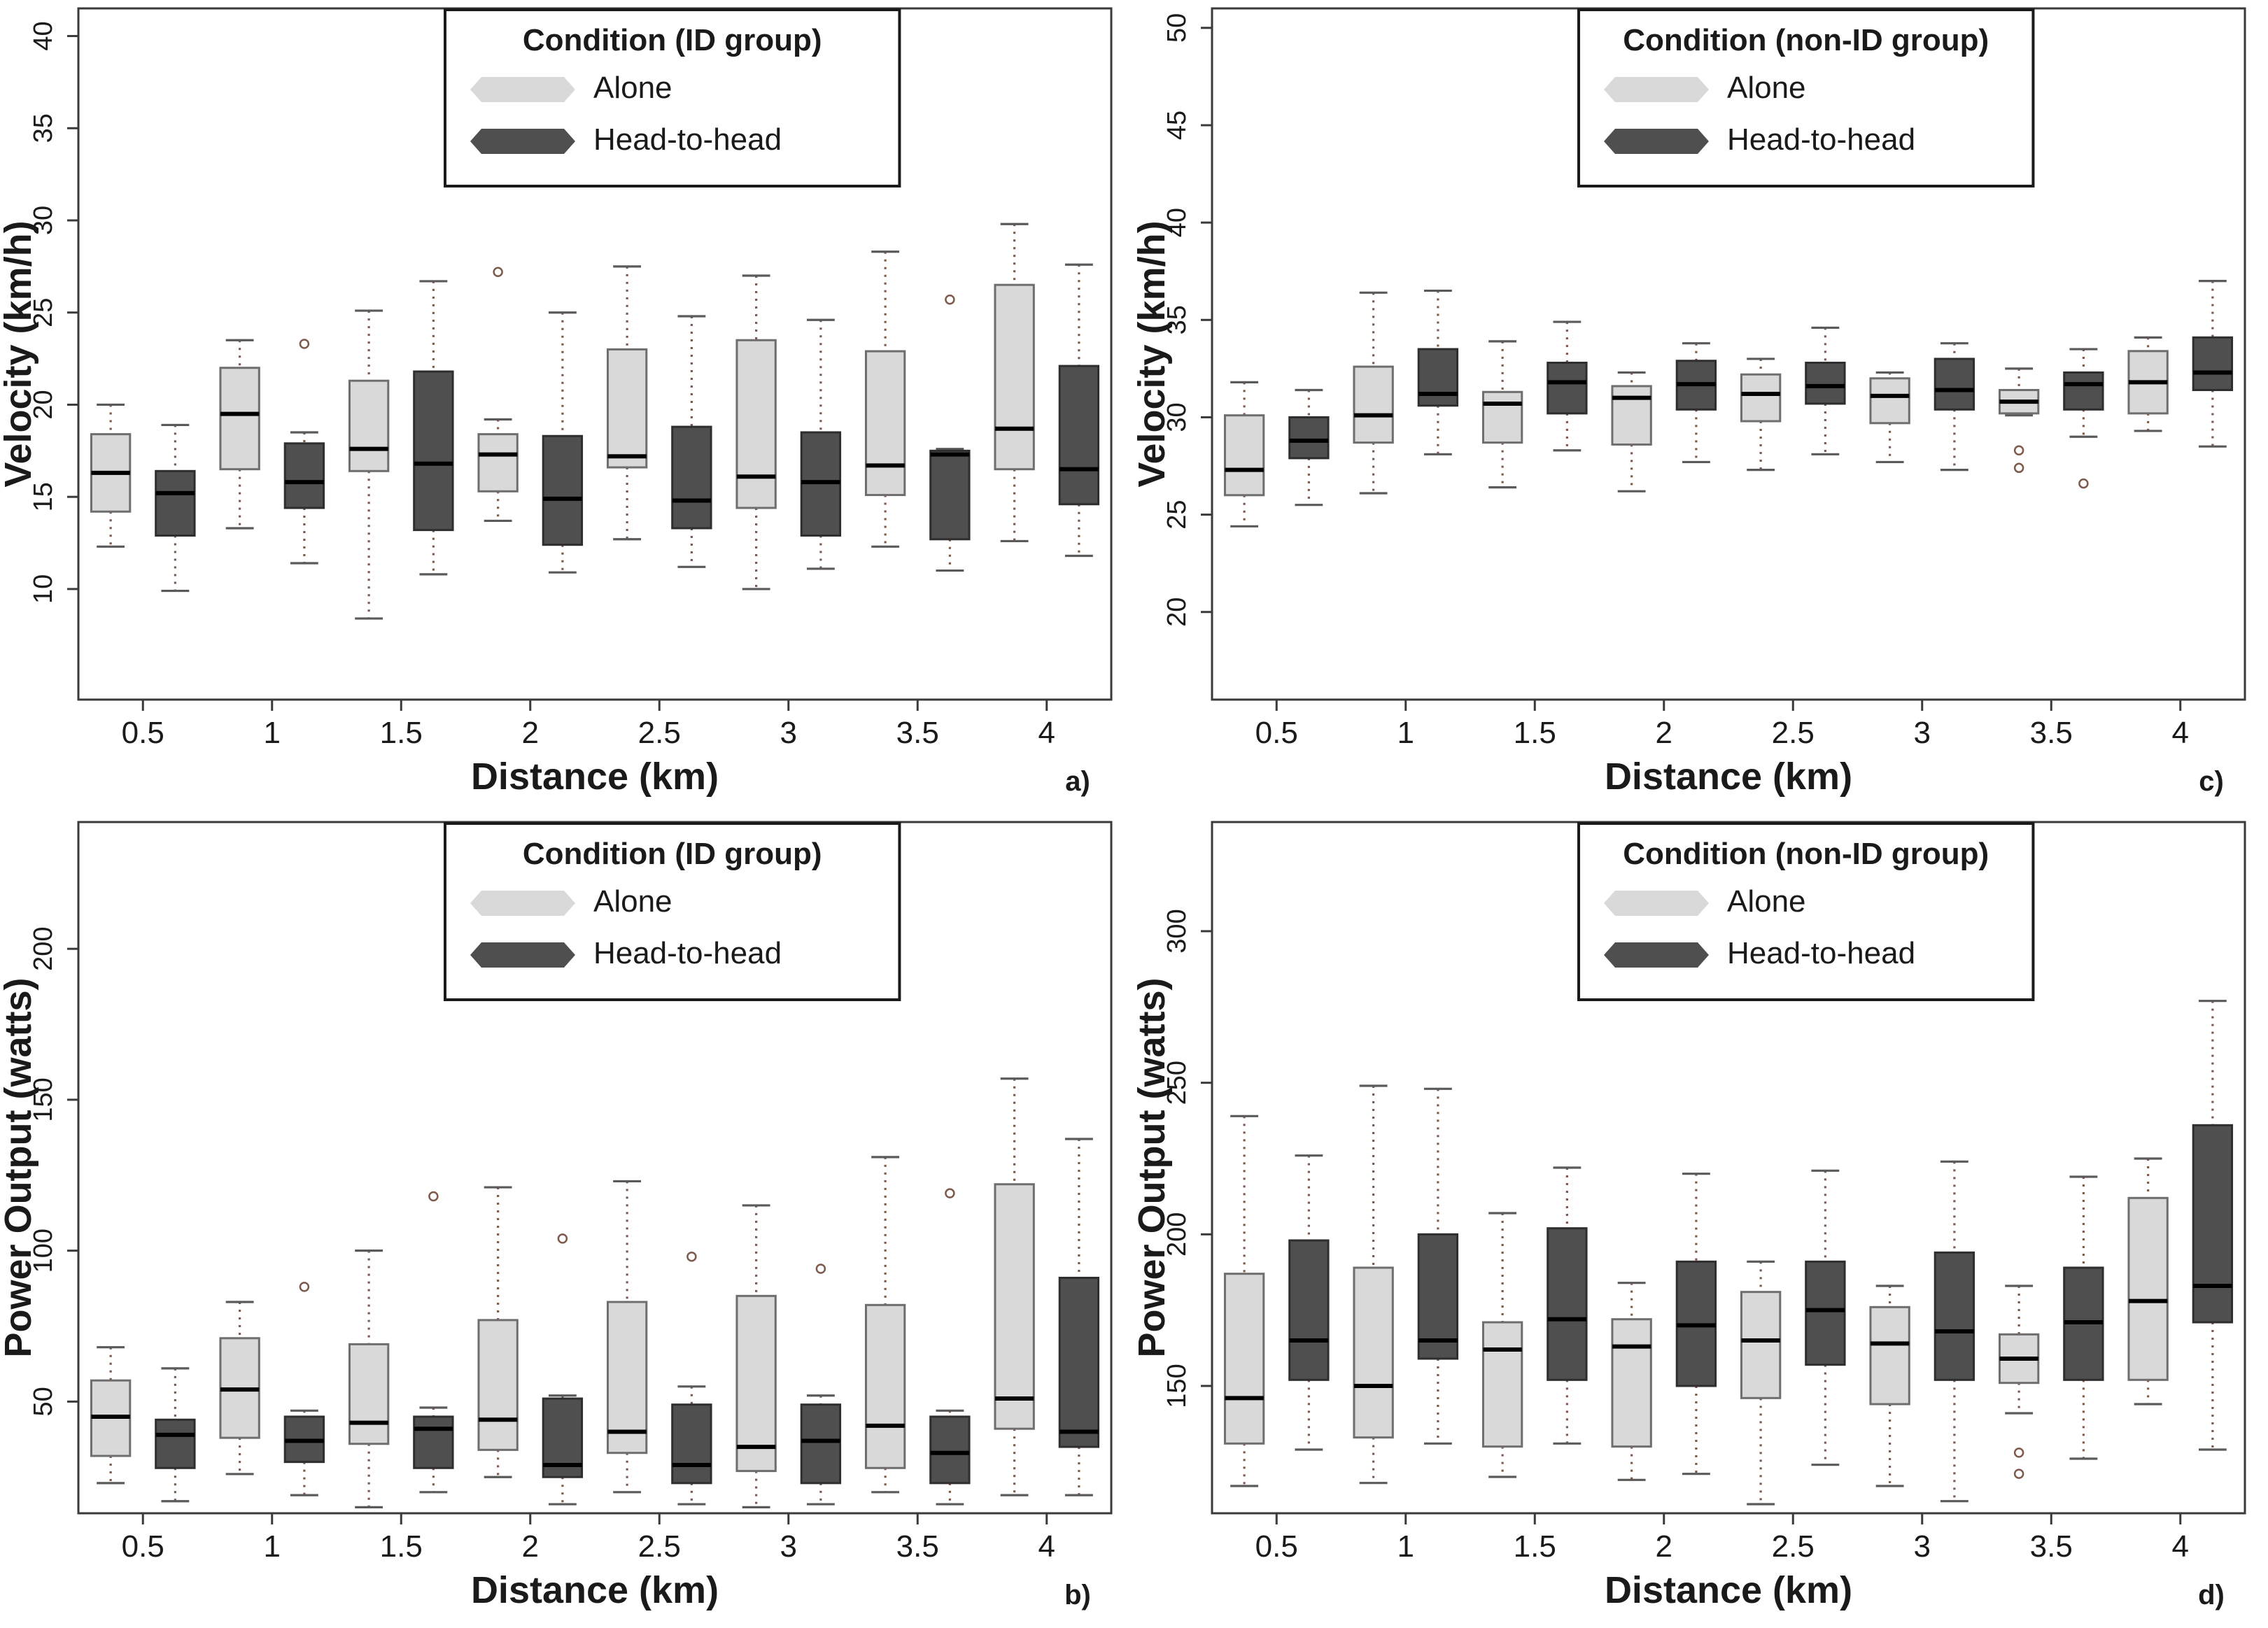  I want to click on legend-label: Alone, so click(1766, 88).